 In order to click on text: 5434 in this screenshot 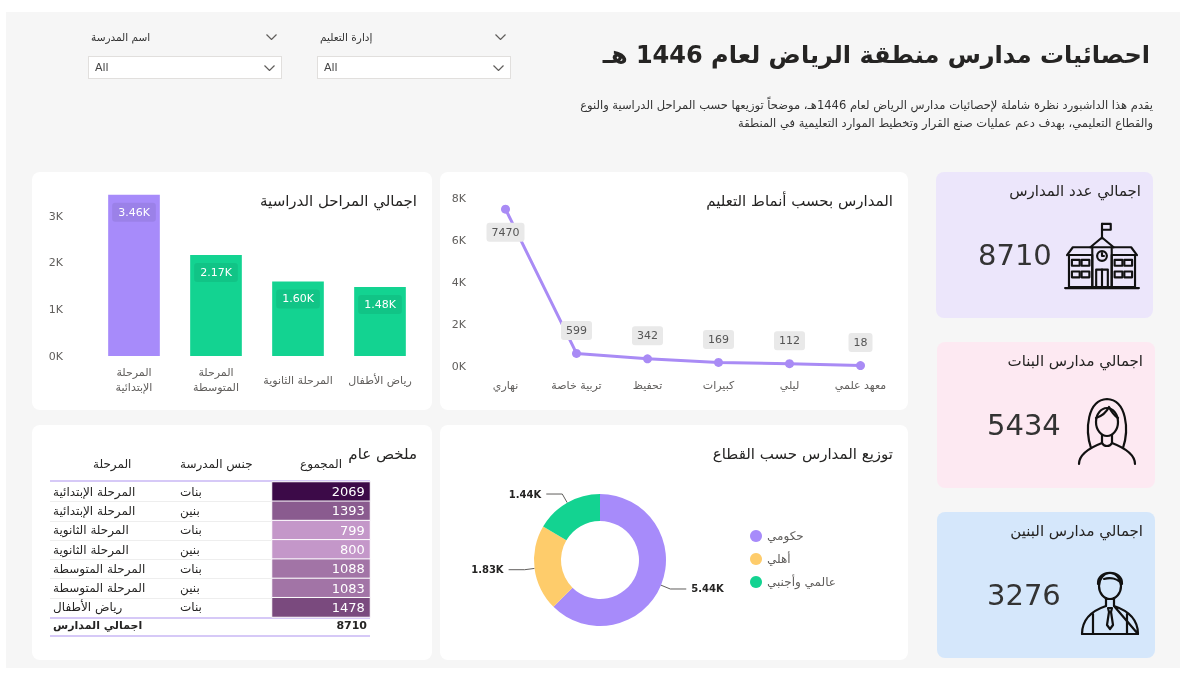, I will do `click(1024, 425)`.